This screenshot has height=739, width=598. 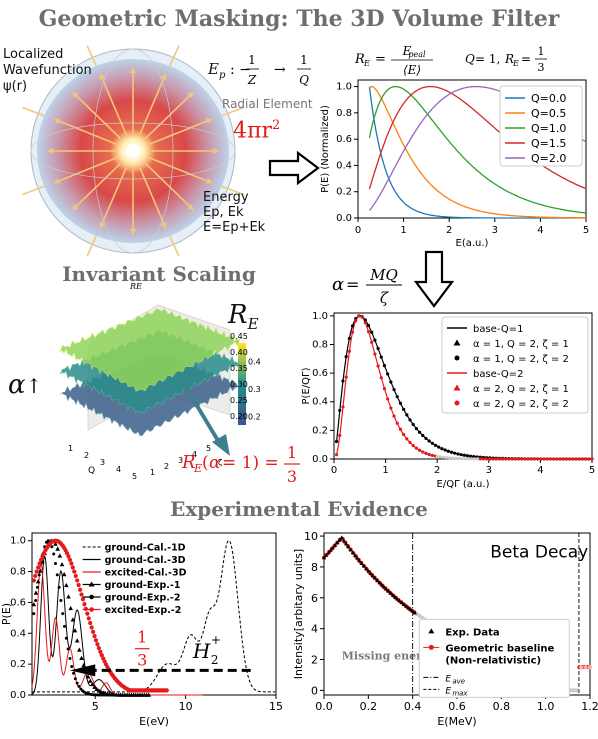 I want to click on svg-text: 1, so click(x=292, y=452).